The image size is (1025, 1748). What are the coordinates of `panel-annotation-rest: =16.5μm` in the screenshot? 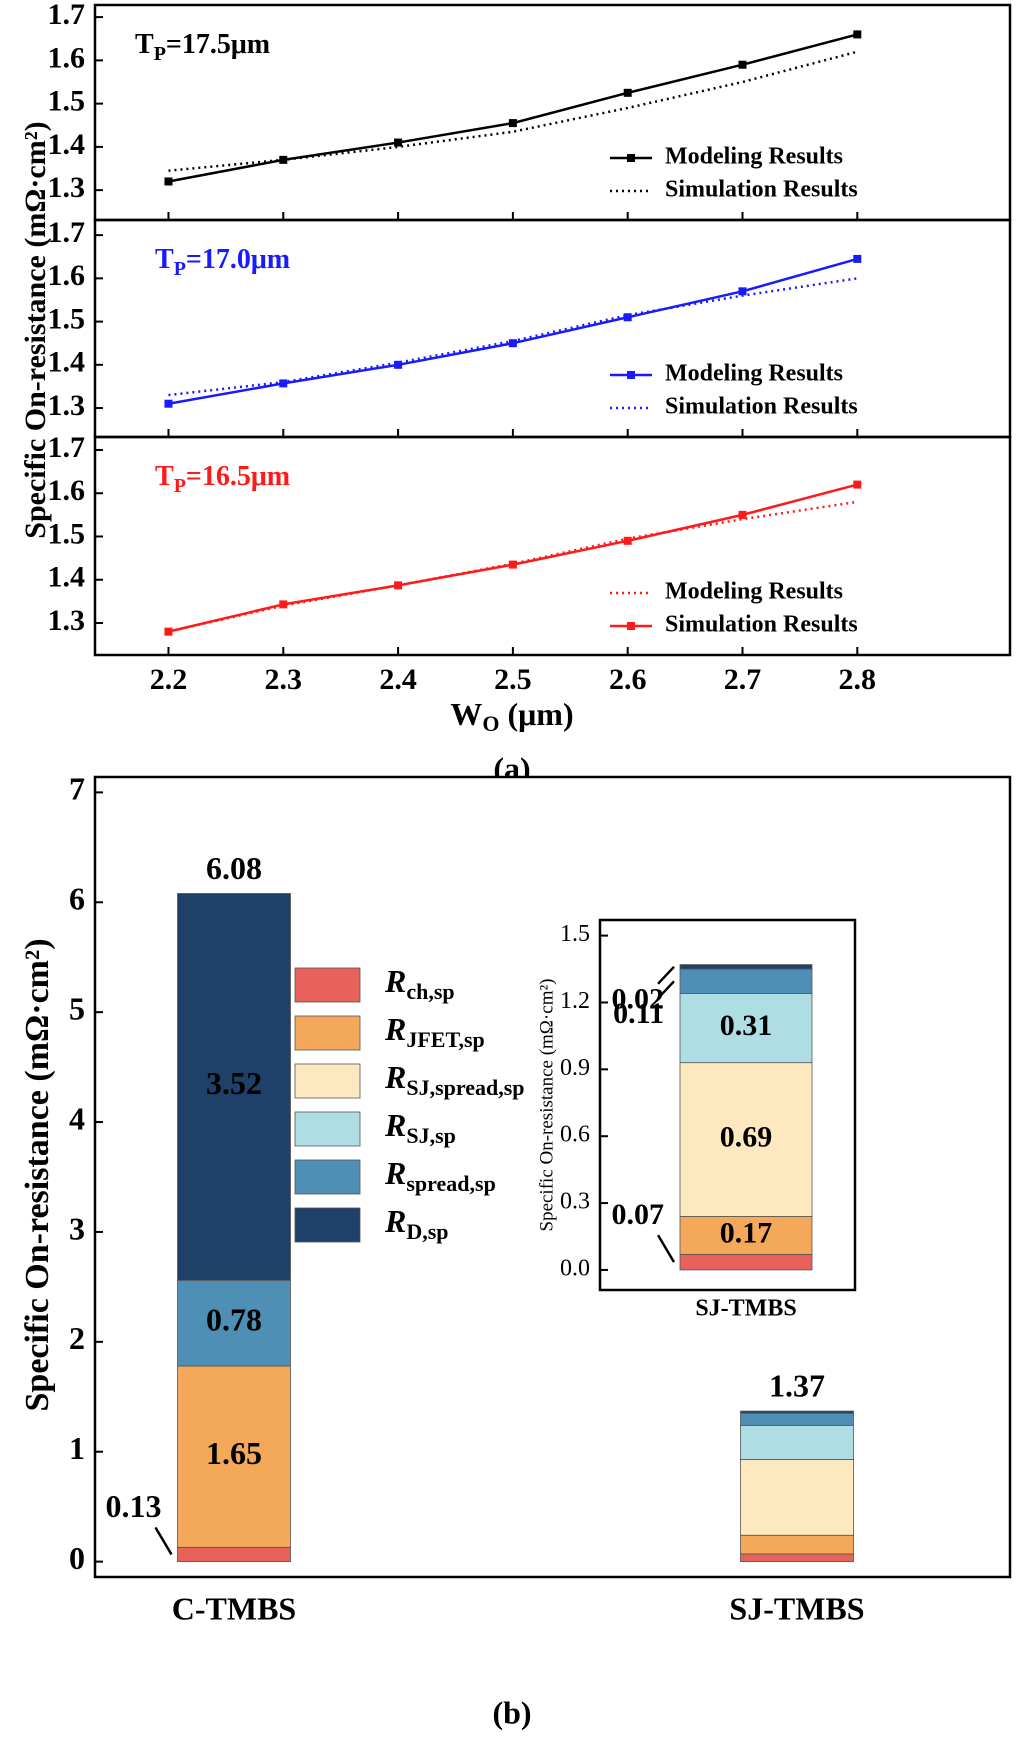 It's located at (238, 476).